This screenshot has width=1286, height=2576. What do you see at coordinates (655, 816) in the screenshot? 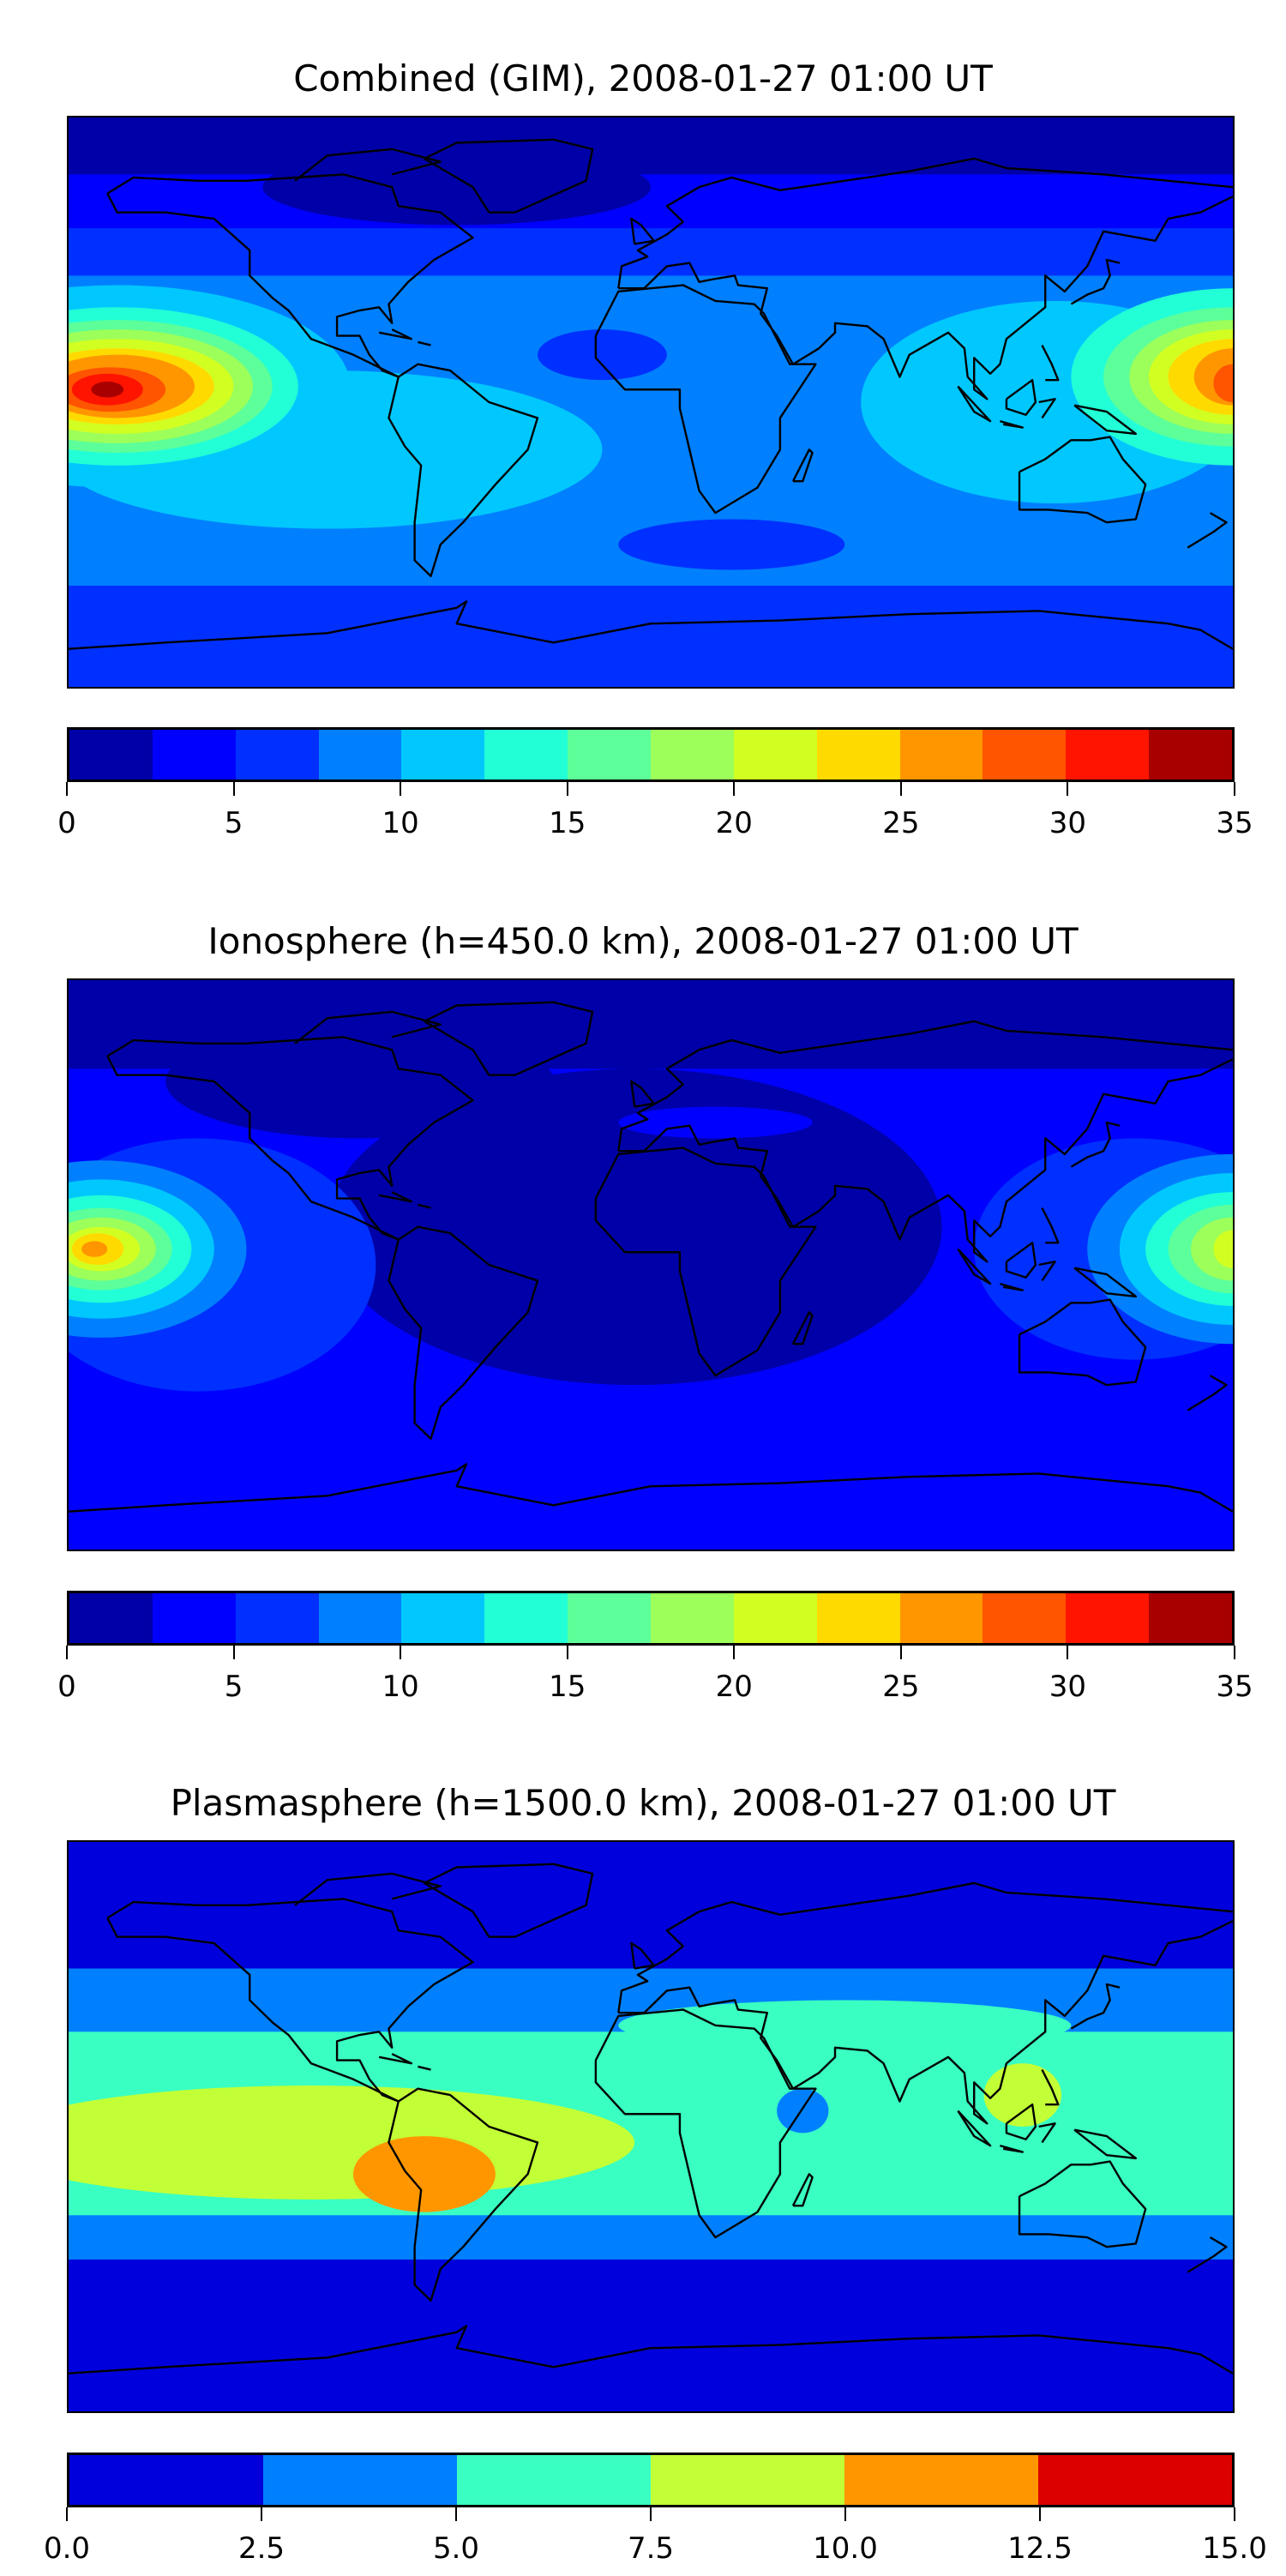
I see `colorbar-ticks-combined: 0 5 10 15 20 25 30 35` at bounding box center [655, 816].